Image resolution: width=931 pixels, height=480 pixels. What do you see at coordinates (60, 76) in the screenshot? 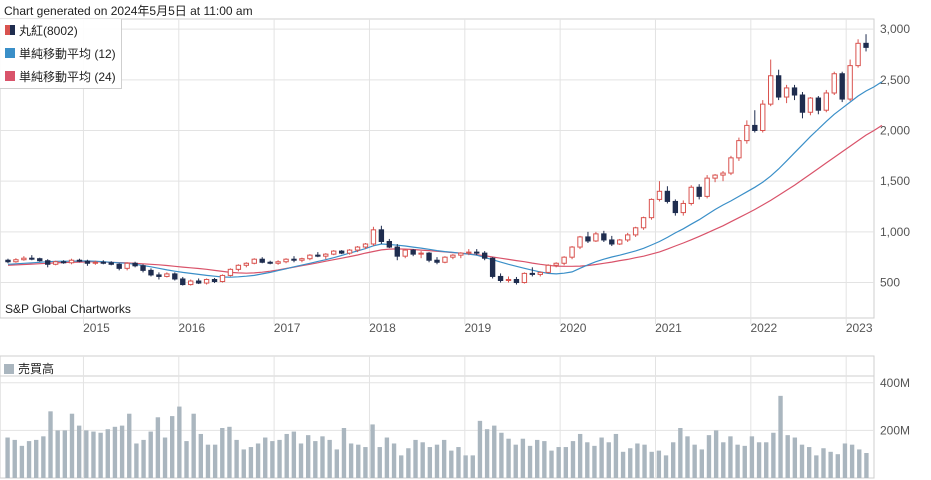
I see `legend-item-sma24: 単純移動平均 (24)` at bounding box center [60, 76].